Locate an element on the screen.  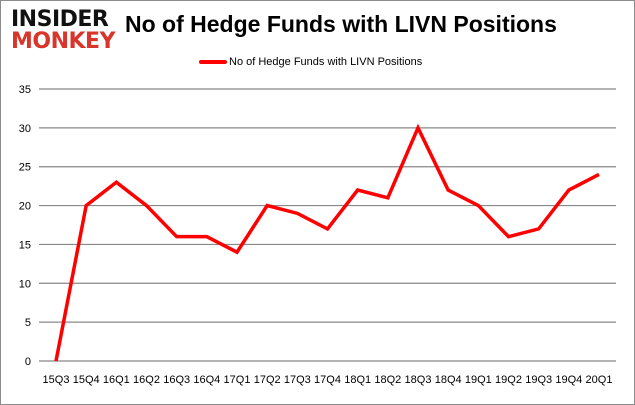
x-tick-label: 15Q4 is located at coordinates (86, 380).